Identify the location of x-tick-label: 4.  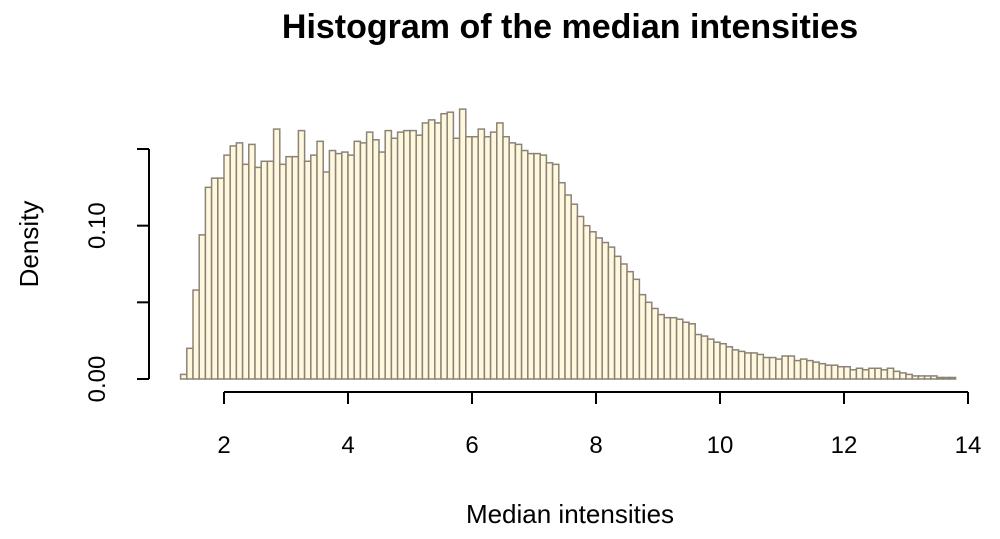
(347, 445).